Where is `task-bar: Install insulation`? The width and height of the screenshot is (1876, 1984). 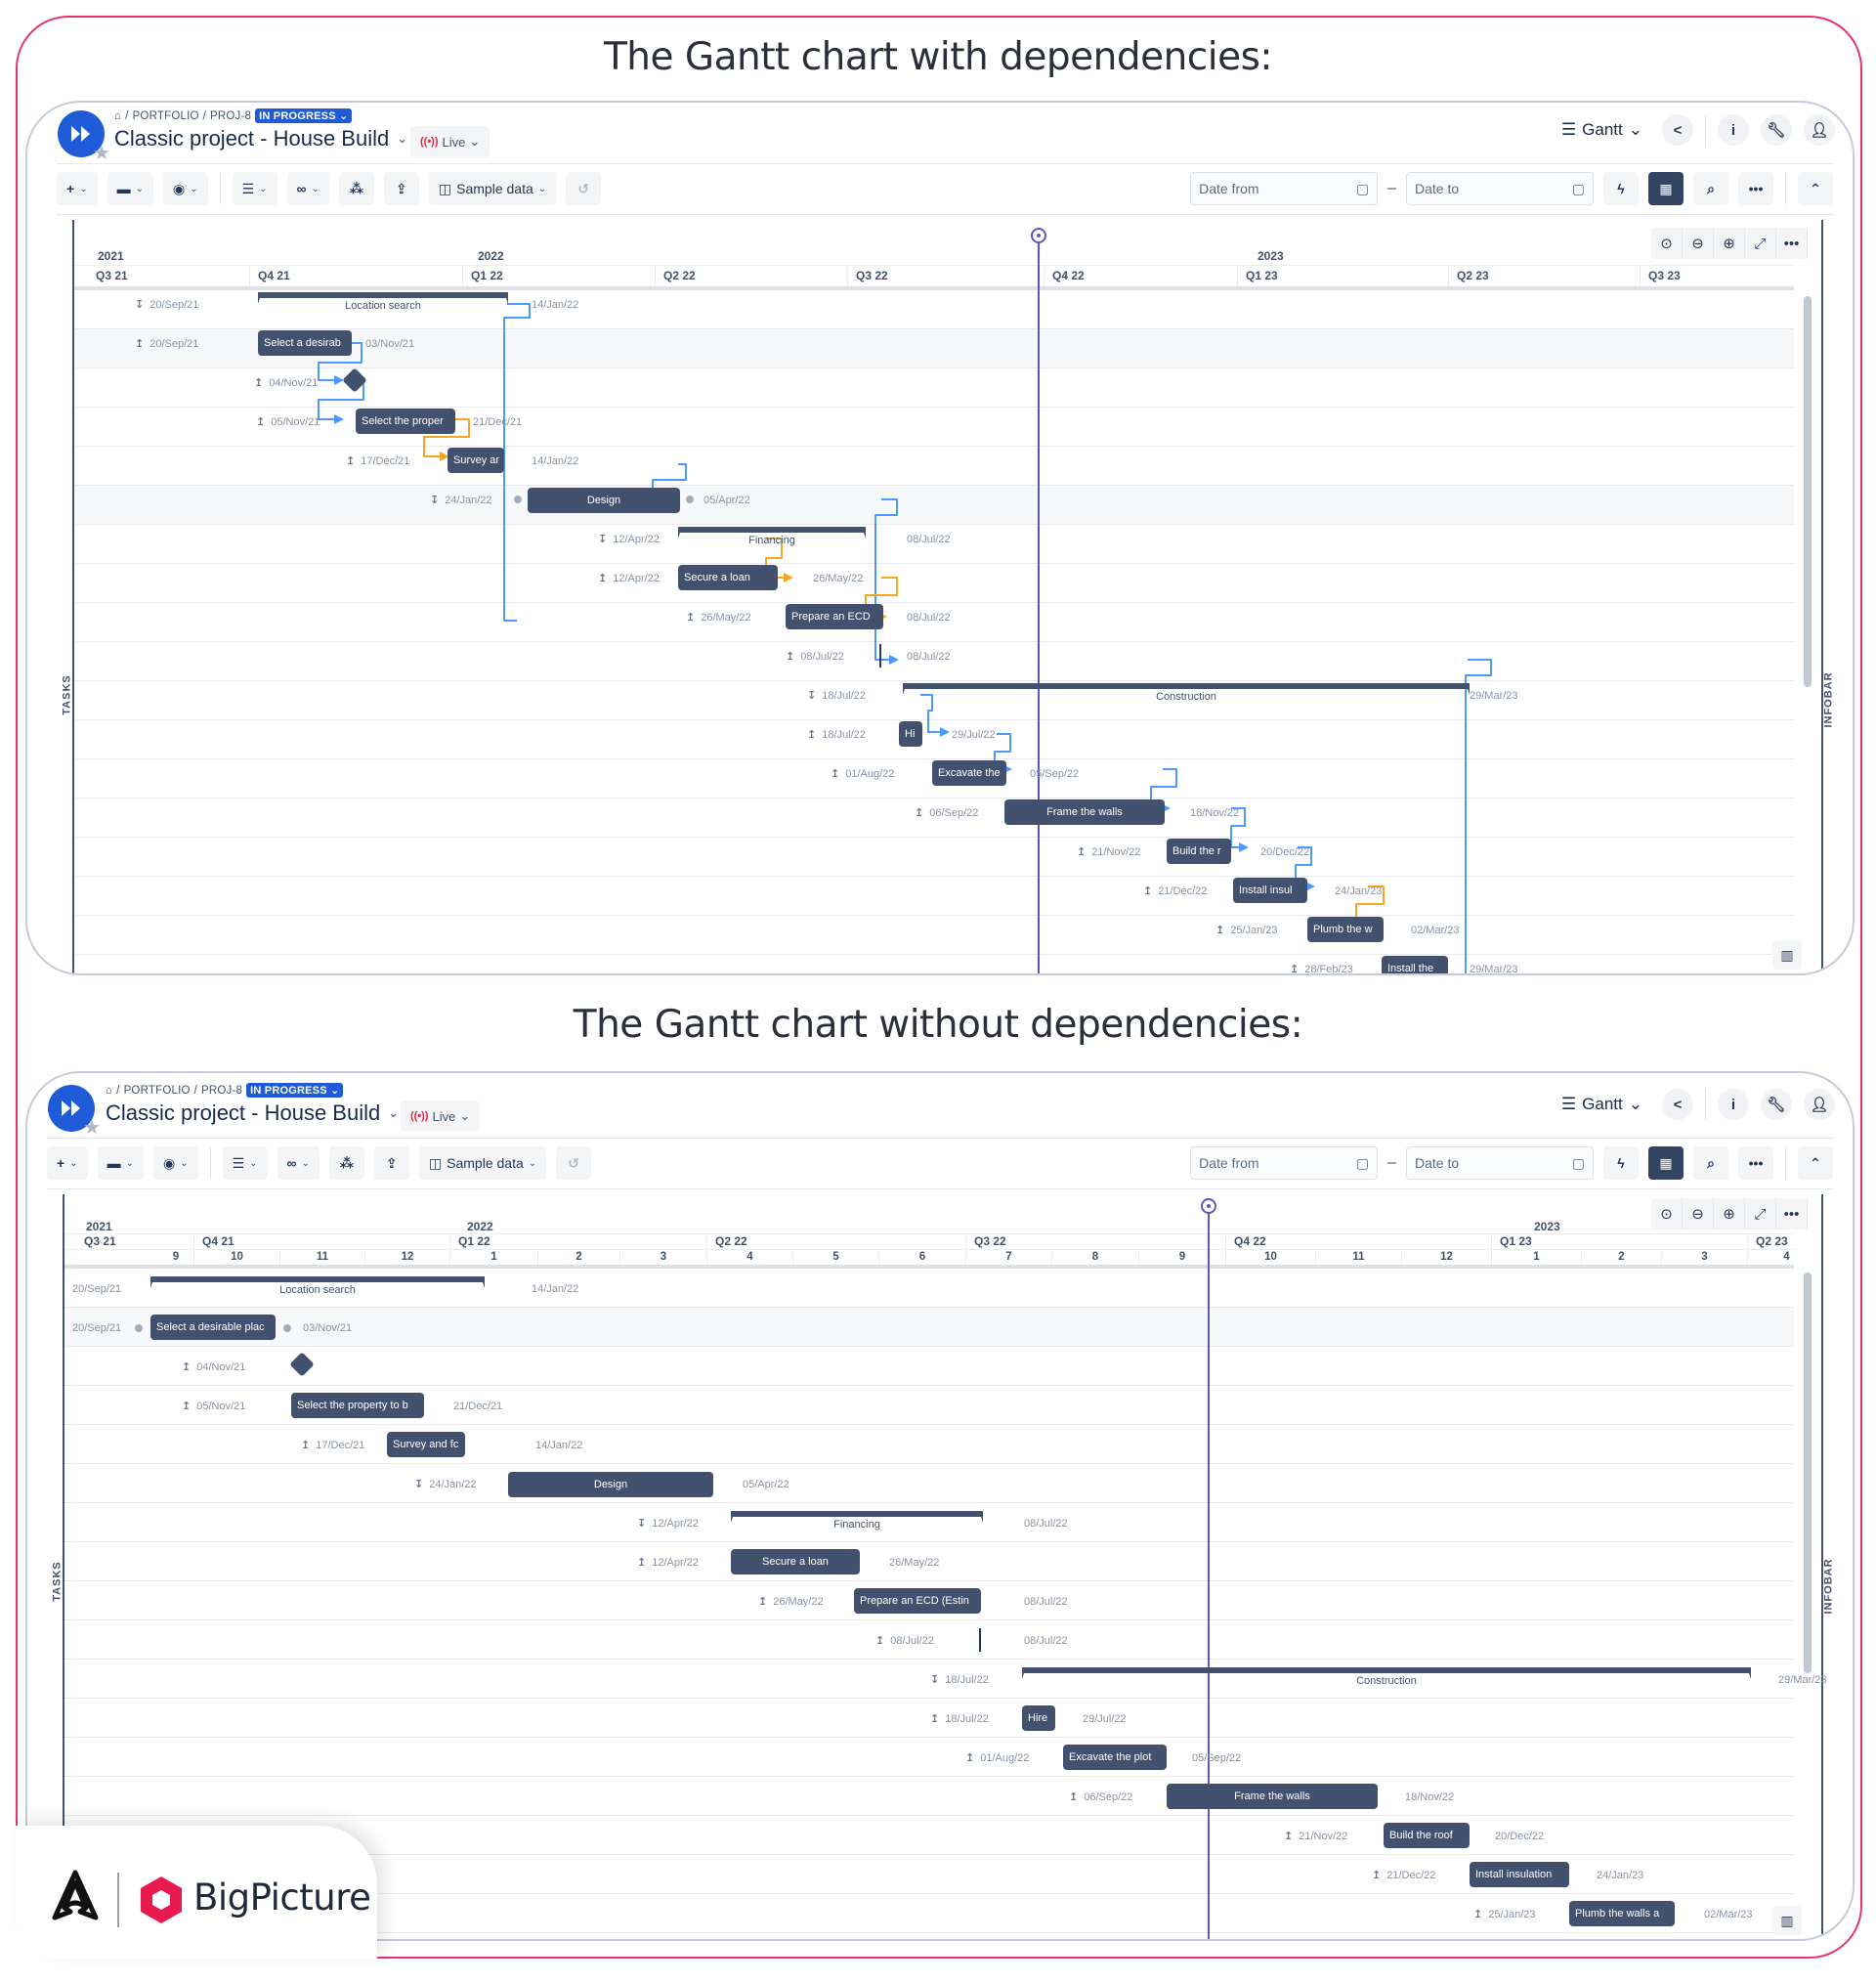
task-bar: Install insulation is located at coordinates (1519, 1874).